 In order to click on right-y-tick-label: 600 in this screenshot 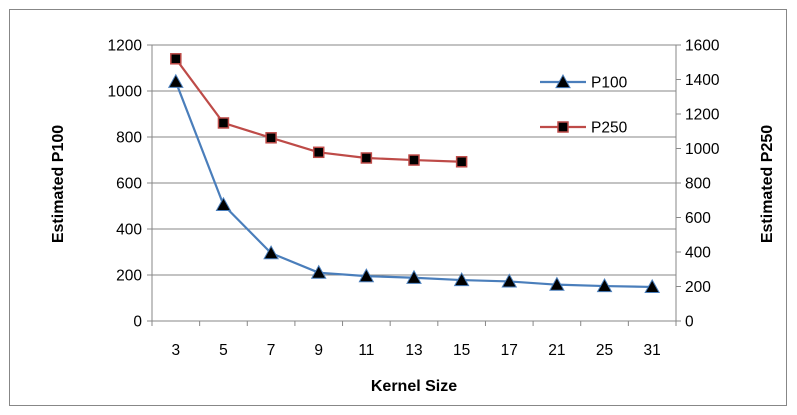, I will do `click(698, 218)`.